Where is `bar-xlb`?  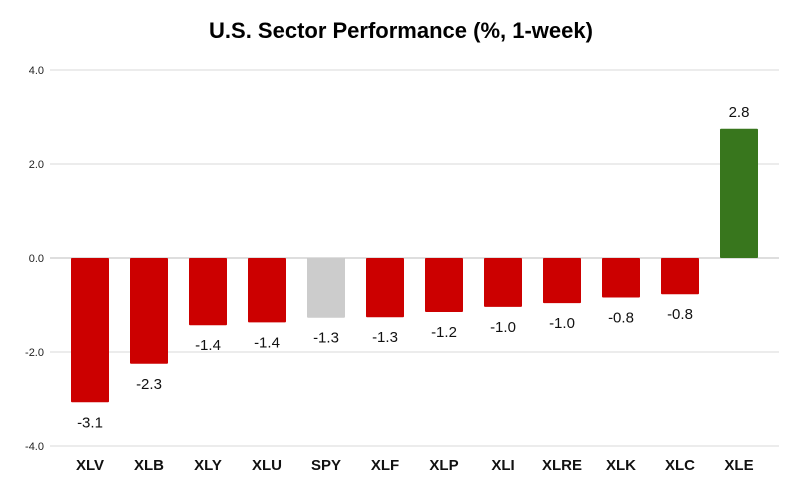 bar-xlb is located at coordinates (149, 311).